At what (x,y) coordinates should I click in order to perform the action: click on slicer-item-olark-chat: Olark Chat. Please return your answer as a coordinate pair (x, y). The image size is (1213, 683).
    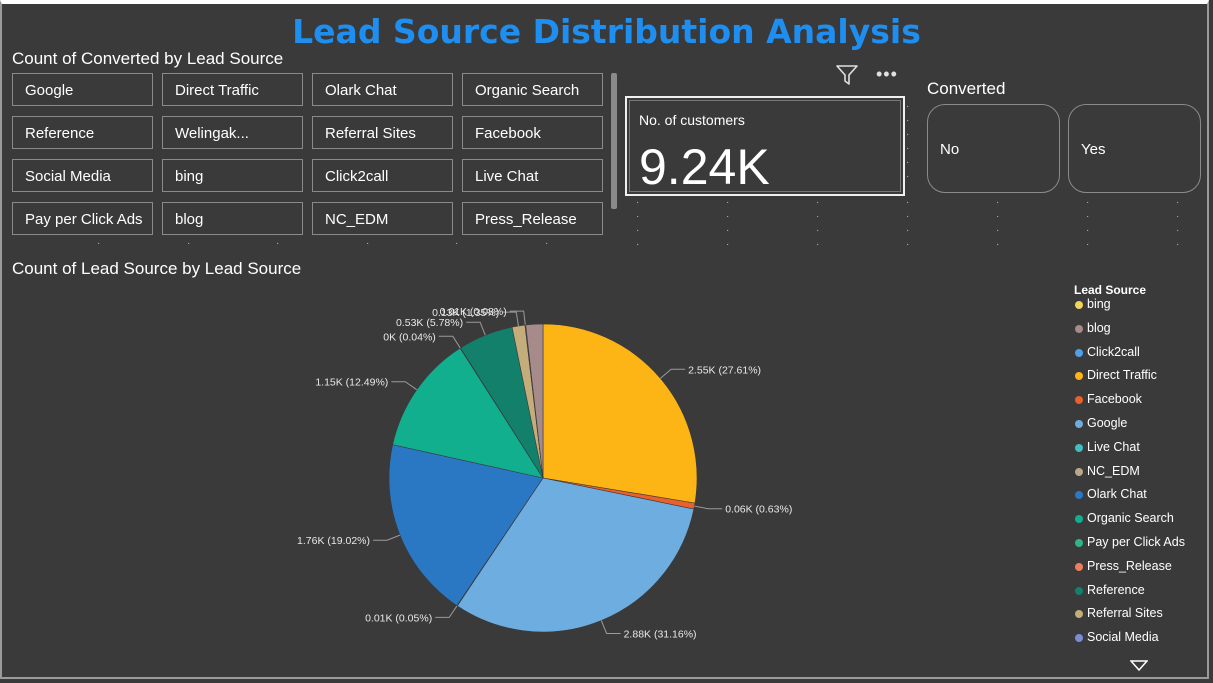
    Looking at the image, I should click on (382, 89).